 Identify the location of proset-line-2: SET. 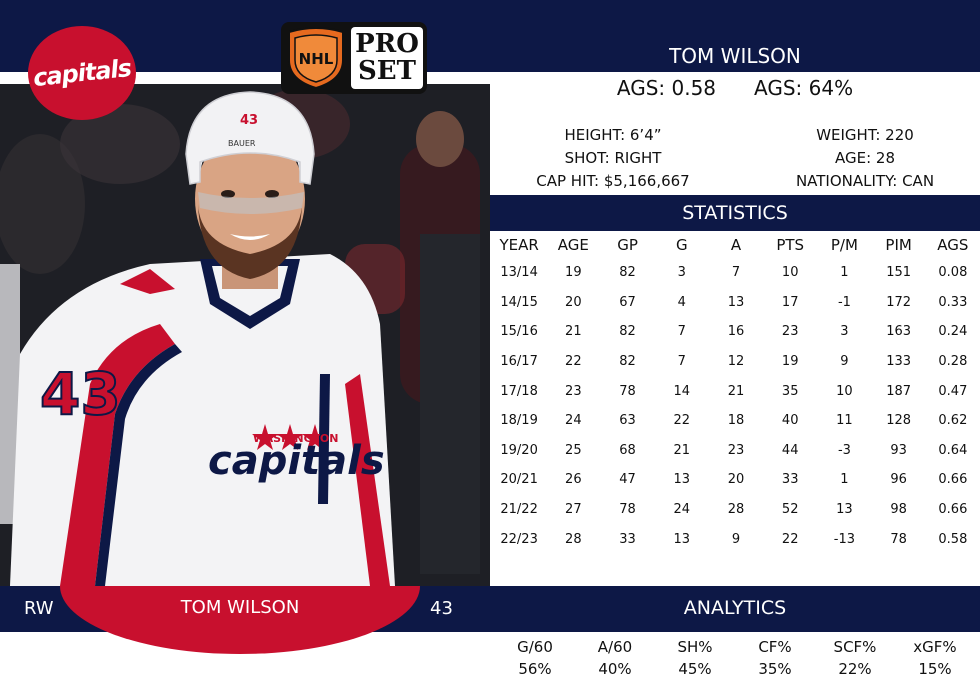
(387, 71).